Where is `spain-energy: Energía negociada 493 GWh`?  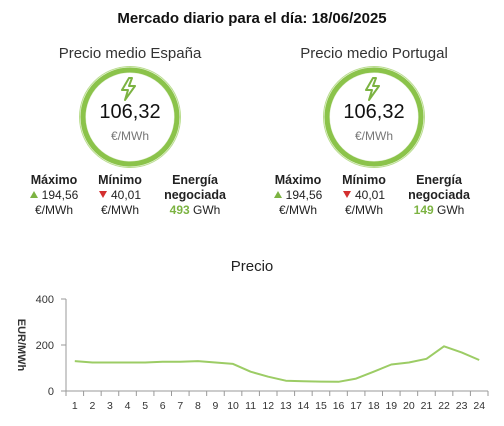 spain-energy: Energía negociada 493 GWh is located at coordinates (195, 195).